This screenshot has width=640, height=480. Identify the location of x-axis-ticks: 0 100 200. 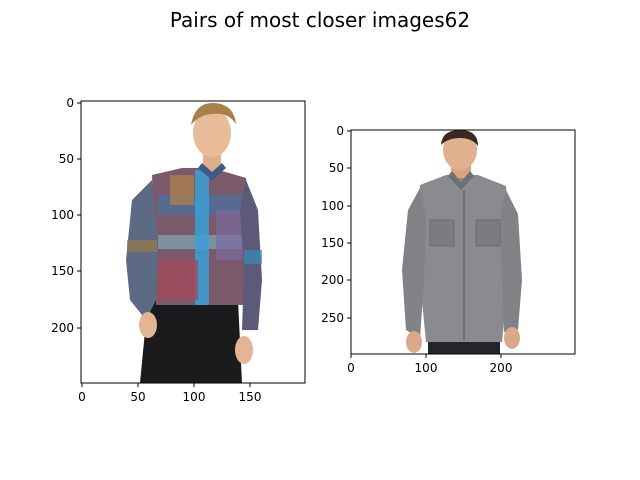
(429, 364).